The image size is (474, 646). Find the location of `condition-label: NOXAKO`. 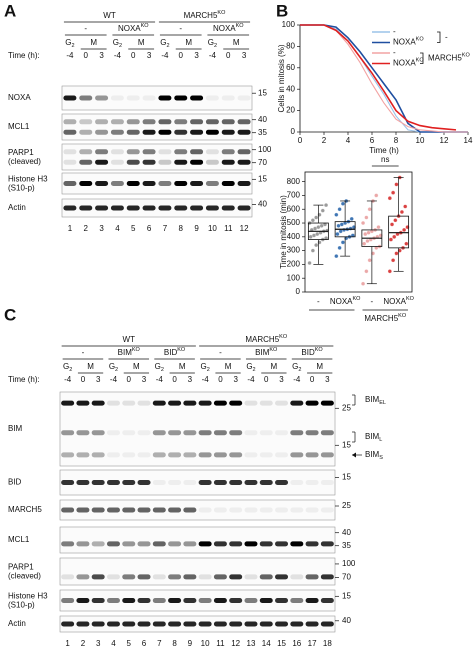

condition-label: NOXAKO is located at coordinates (133, 28).